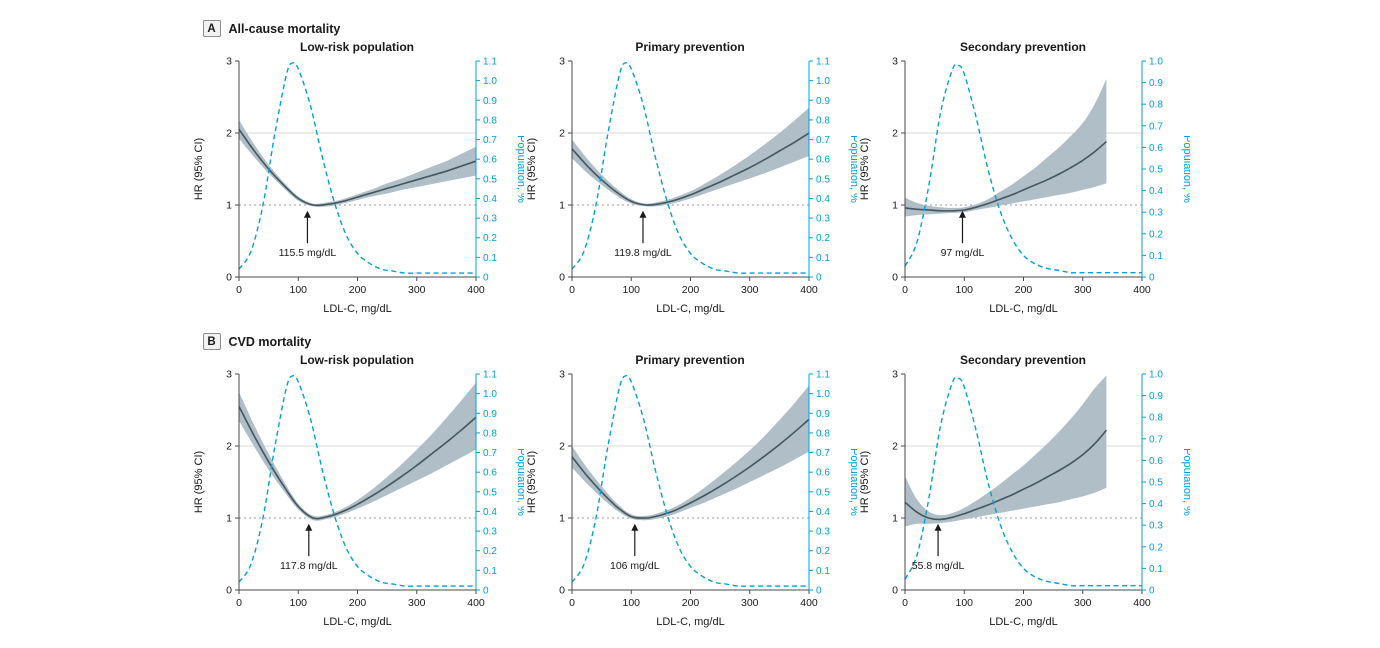 The width and height of the screenshot is (1380, 648). I want to click on right-tick-label: 0.6, so click(1156, 461).